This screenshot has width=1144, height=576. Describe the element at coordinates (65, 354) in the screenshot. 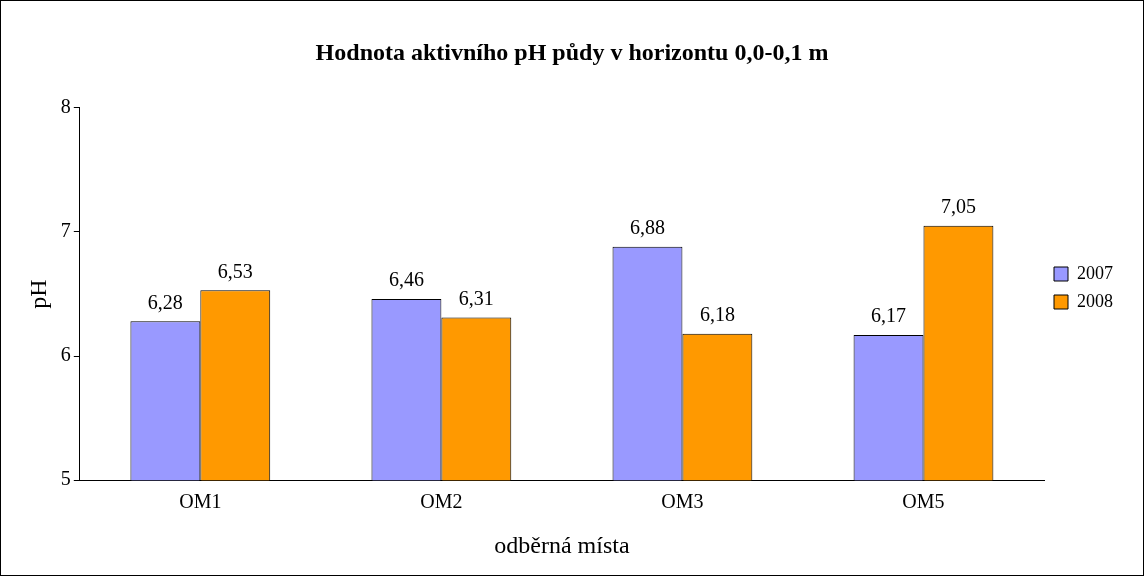

I see `y-tick-label: 6` at that location.